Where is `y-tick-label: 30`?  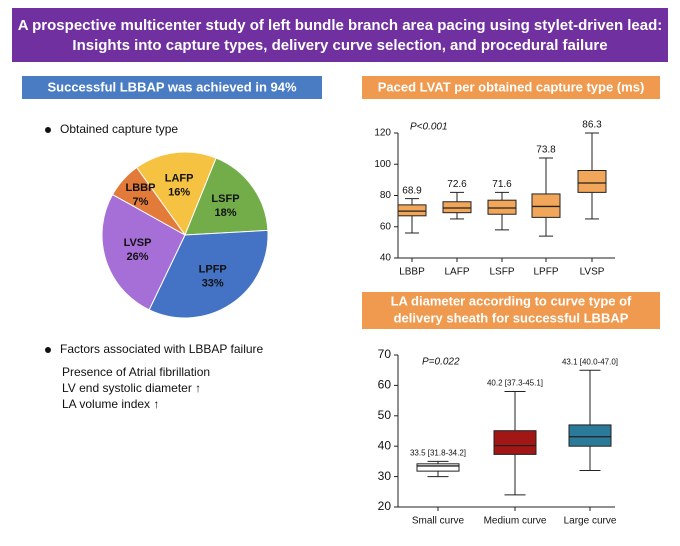
y-tick-label: 30 is located at coordinates (385, 476).